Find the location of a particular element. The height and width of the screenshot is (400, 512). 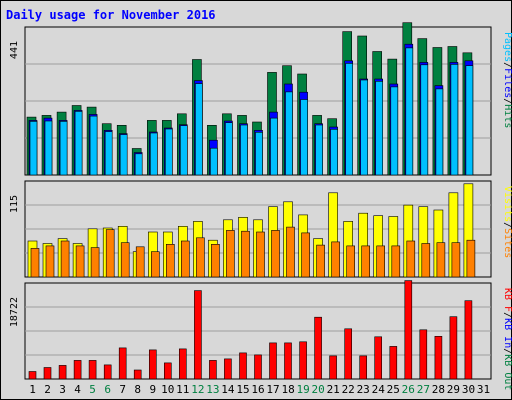

day-label: 30 is located at coordinates (468, 389).